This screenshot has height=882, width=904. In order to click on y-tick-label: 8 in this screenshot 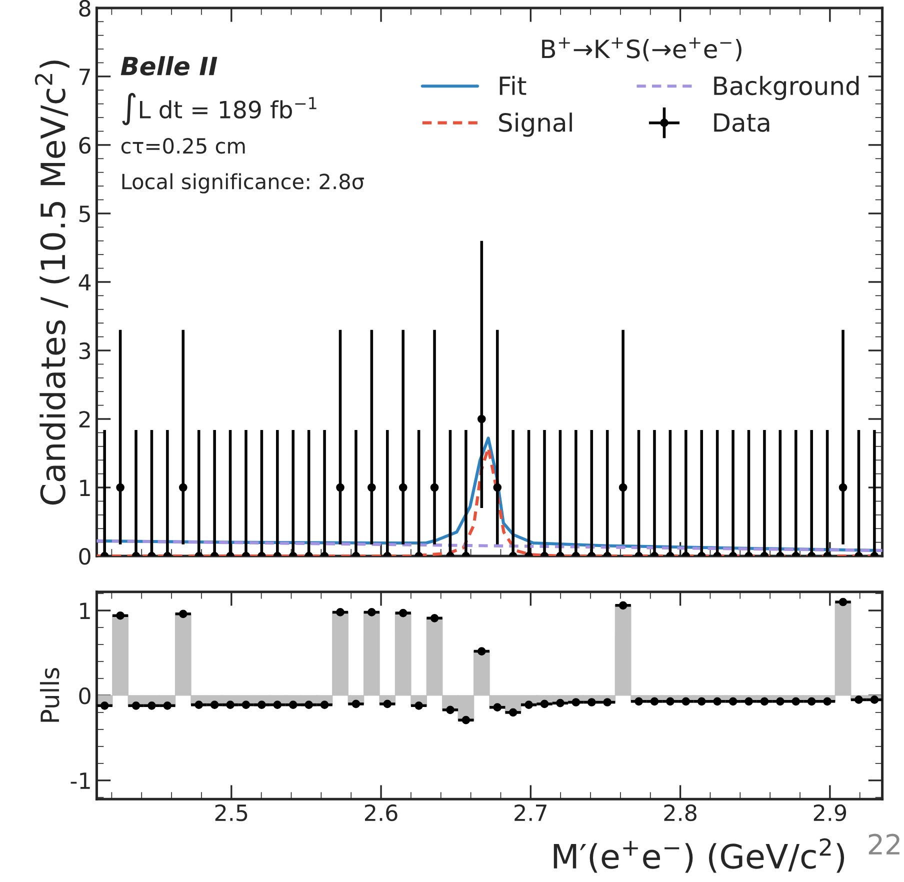, I will do `click(84, 8)`.